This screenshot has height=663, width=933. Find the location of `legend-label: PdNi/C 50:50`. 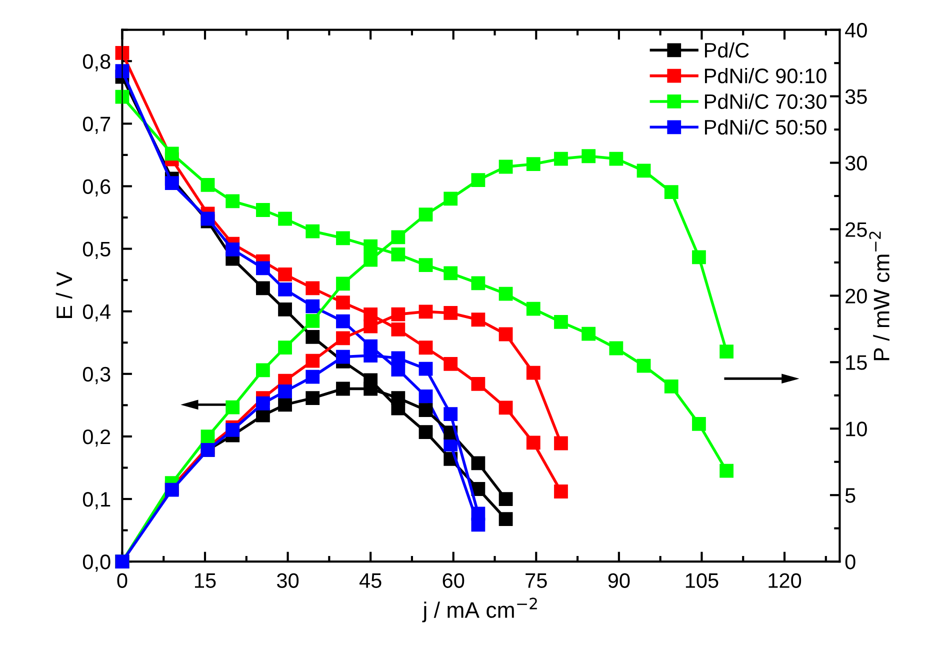

legend-label: PdNi/C 50:50 is located at coordinates (765, 127).